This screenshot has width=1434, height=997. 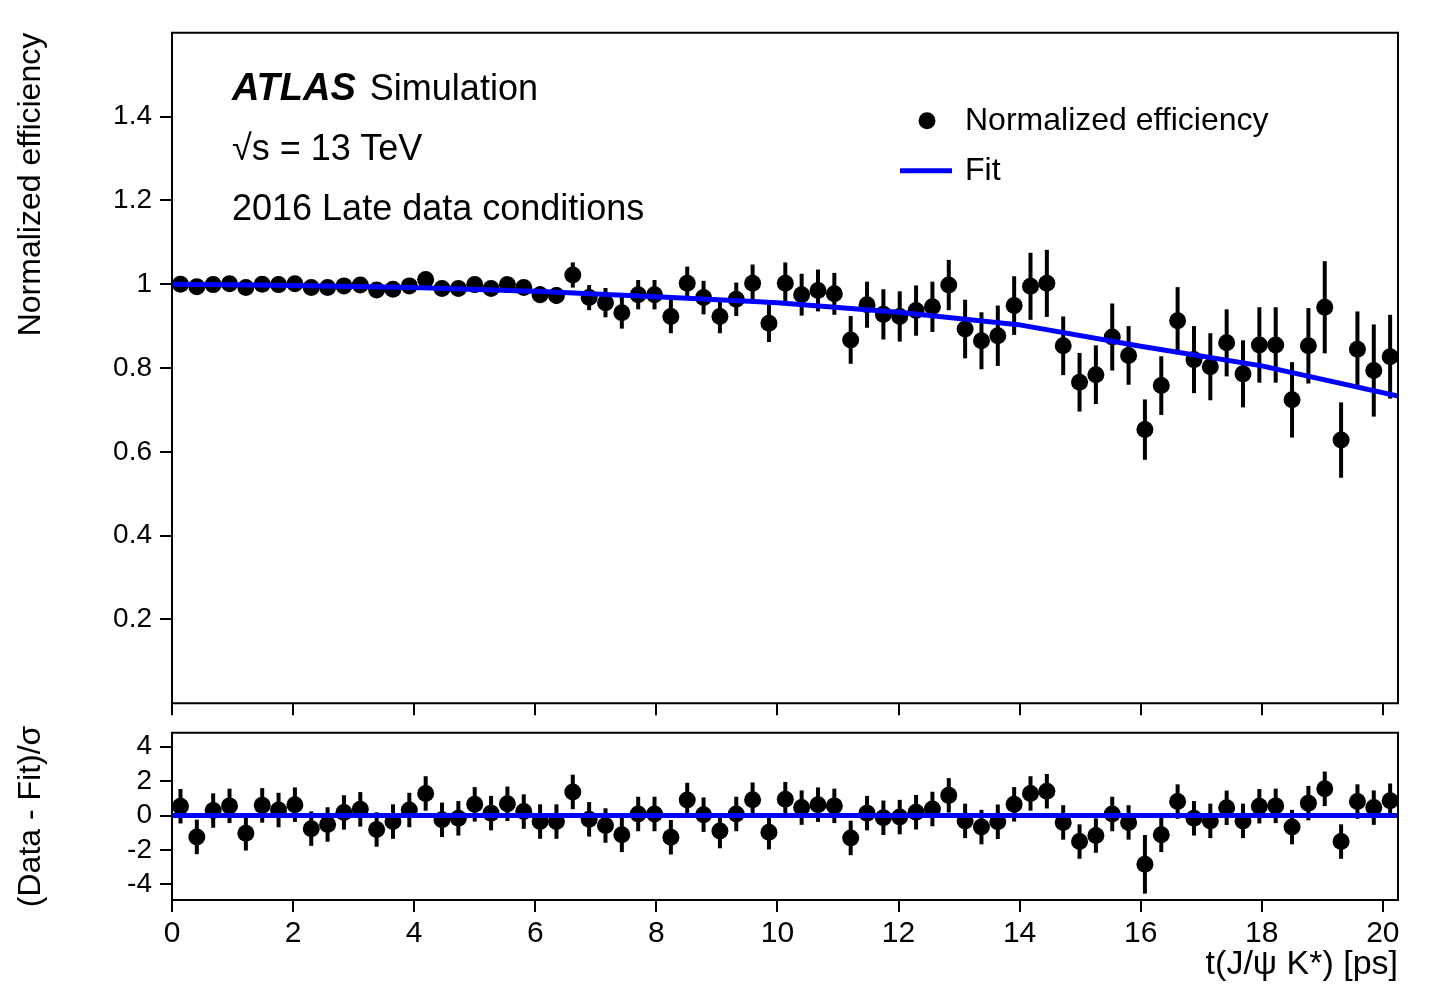 I want to click on legend-label: Normalized efficiency, so click(x=1117, y=118).